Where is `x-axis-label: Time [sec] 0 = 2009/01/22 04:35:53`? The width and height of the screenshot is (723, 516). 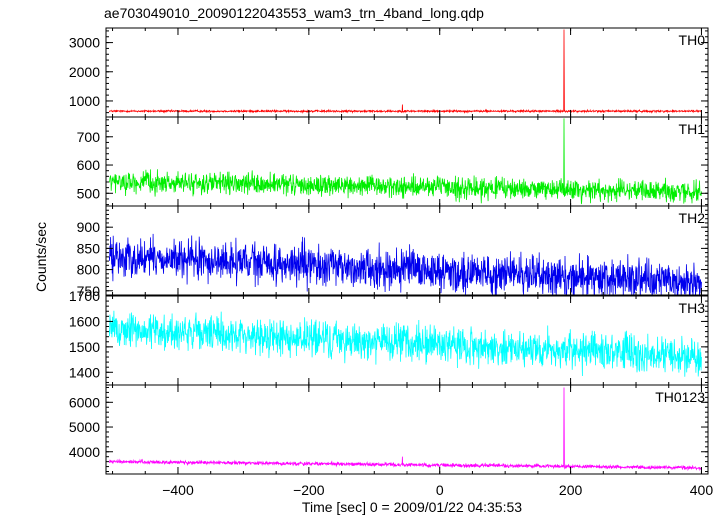
x-axis-label: Time [sec] 0 = 2009/01/22 04:35:53 is located at coordinates (412, 507).